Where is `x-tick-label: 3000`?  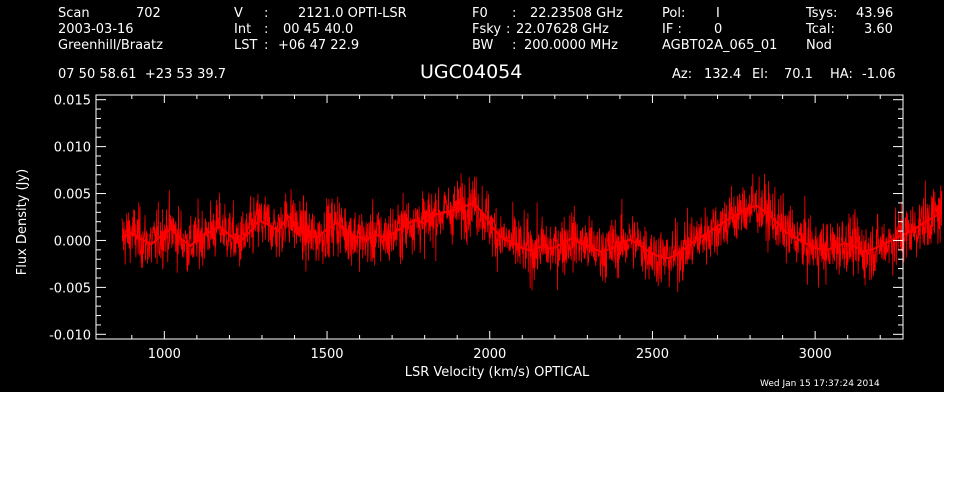
x-tick-label: 3000 is located at coordinates (815, 354).